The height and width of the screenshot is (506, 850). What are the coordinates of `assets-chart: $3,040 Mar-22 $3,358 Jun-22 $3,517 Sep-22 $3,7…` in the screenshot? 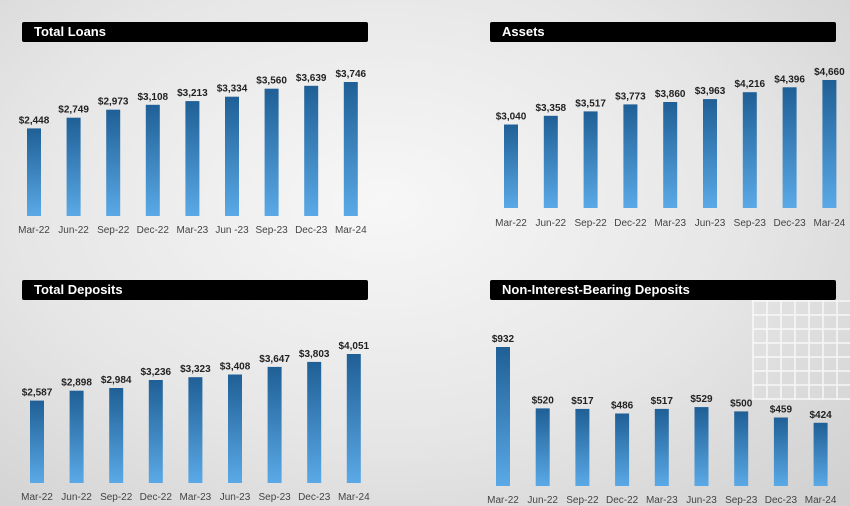 It's located at (670, 148).